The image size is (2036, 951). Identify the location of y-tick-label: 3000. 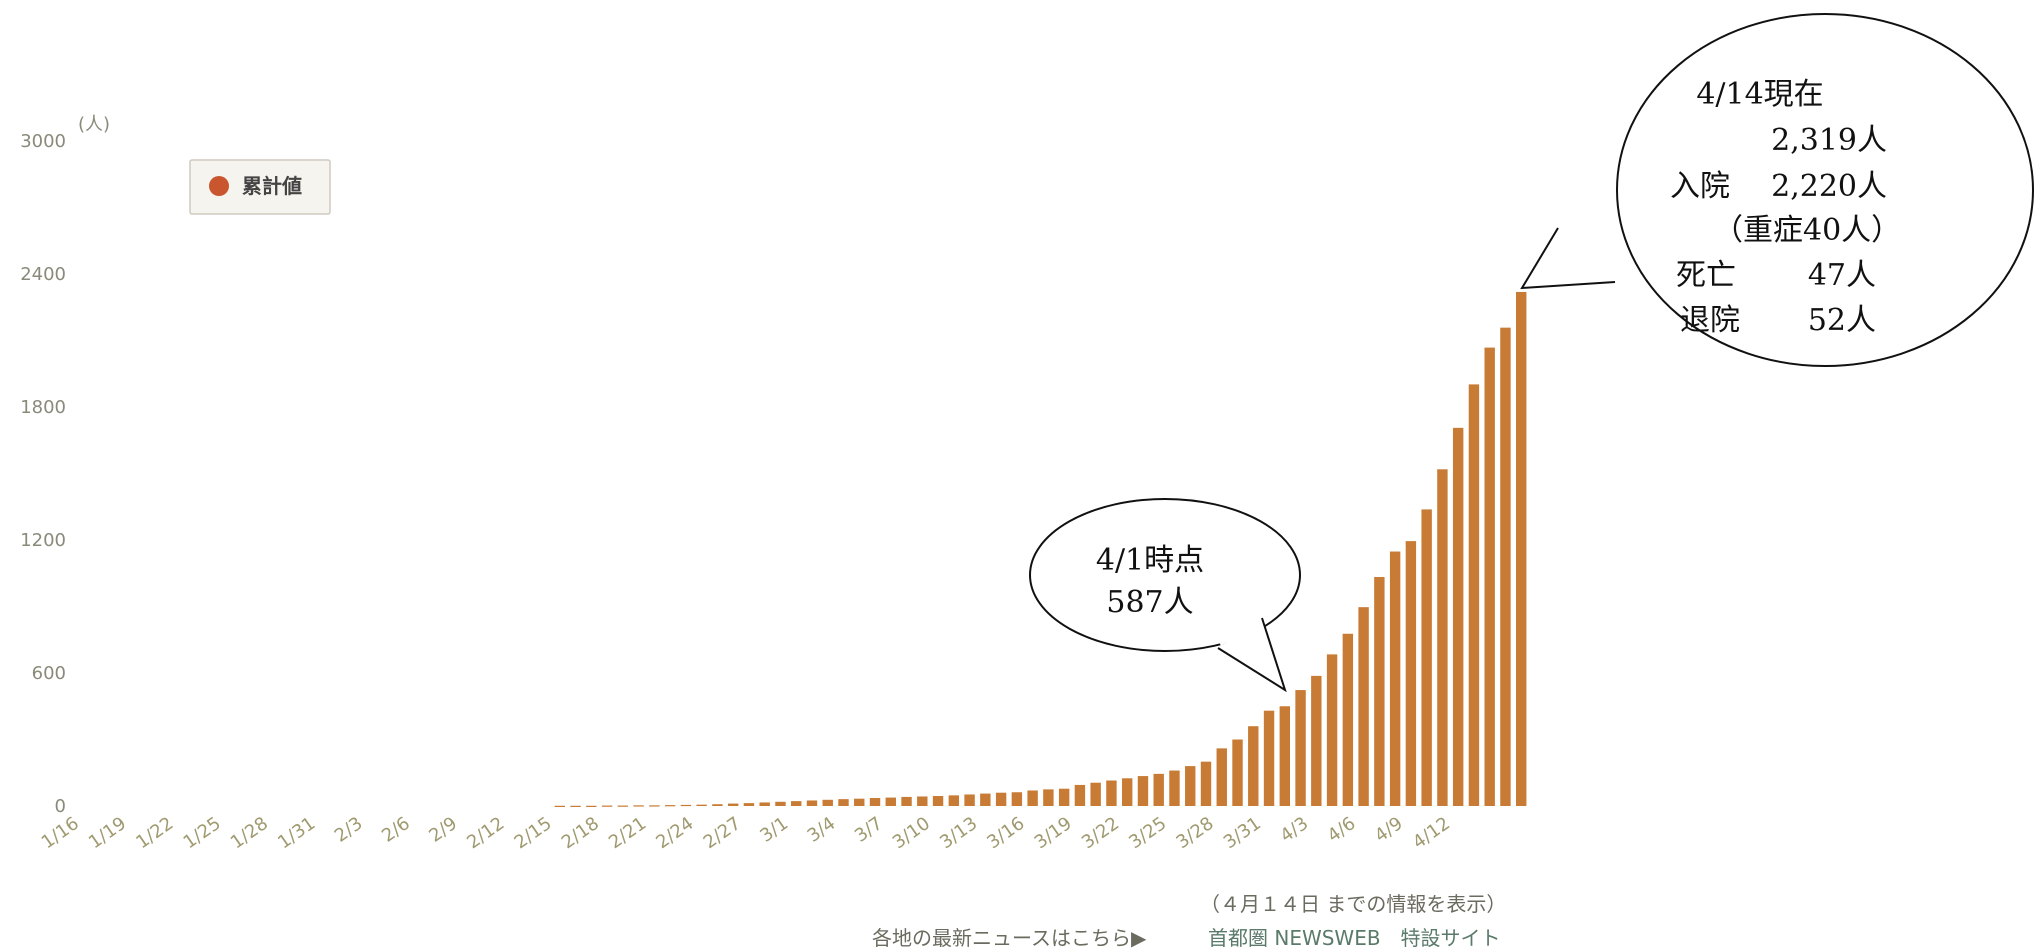
(43, 141).